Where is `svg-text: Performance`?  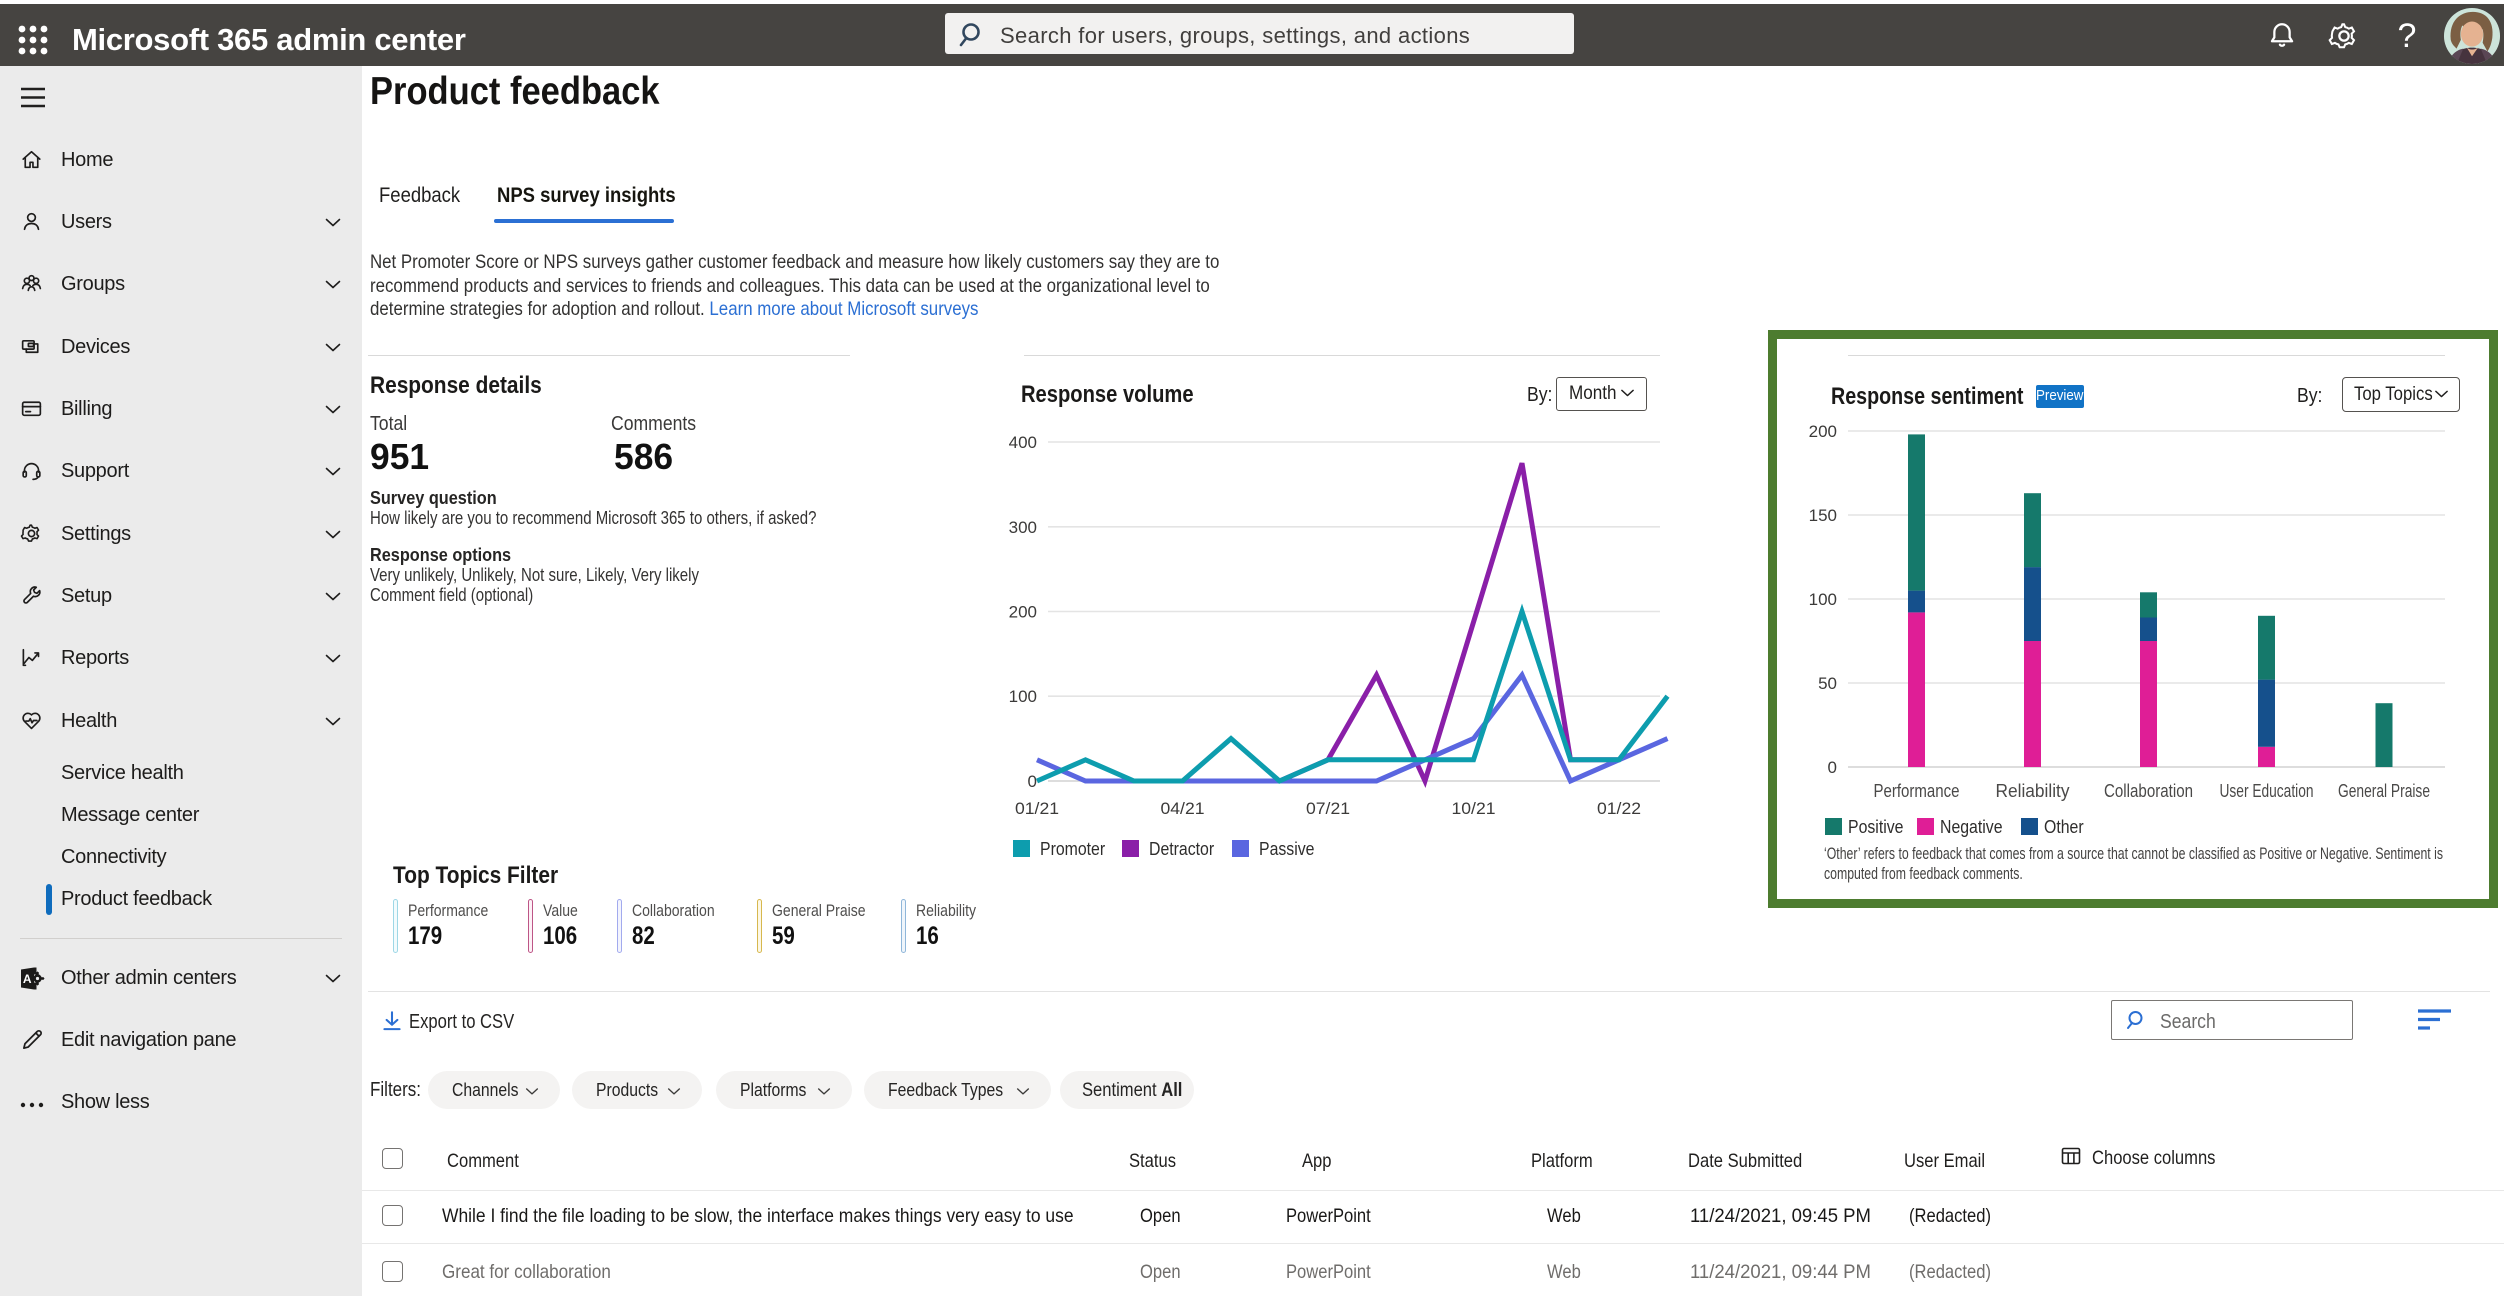 svg-text: Performance is located at coordinates (1917, 791).